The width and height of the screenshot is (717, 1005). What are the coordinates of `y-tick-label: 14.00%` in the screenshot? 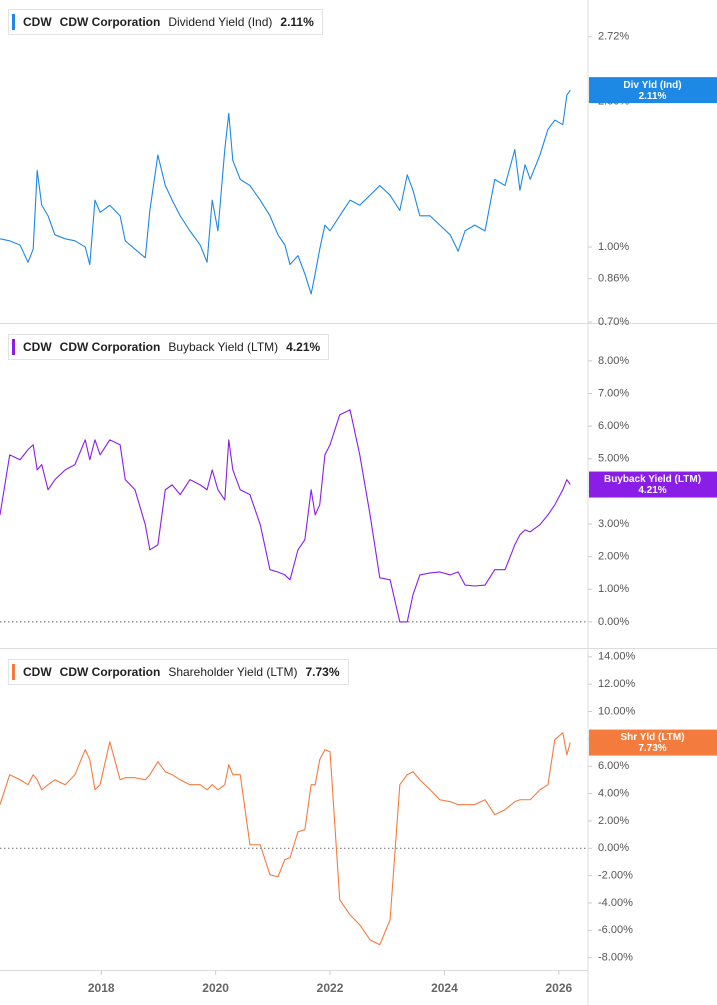 It's located at (617, 657).